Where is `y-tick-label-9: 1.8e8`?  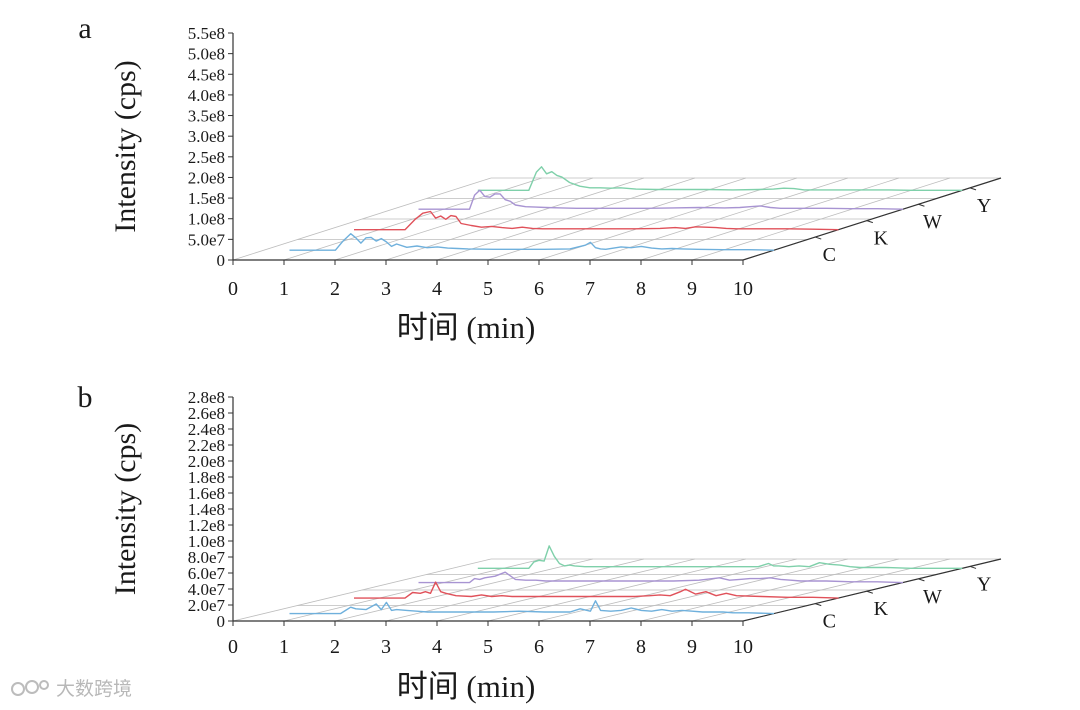 y-tick-label-9: 1.8e8 is located at coordinates (206, 477).